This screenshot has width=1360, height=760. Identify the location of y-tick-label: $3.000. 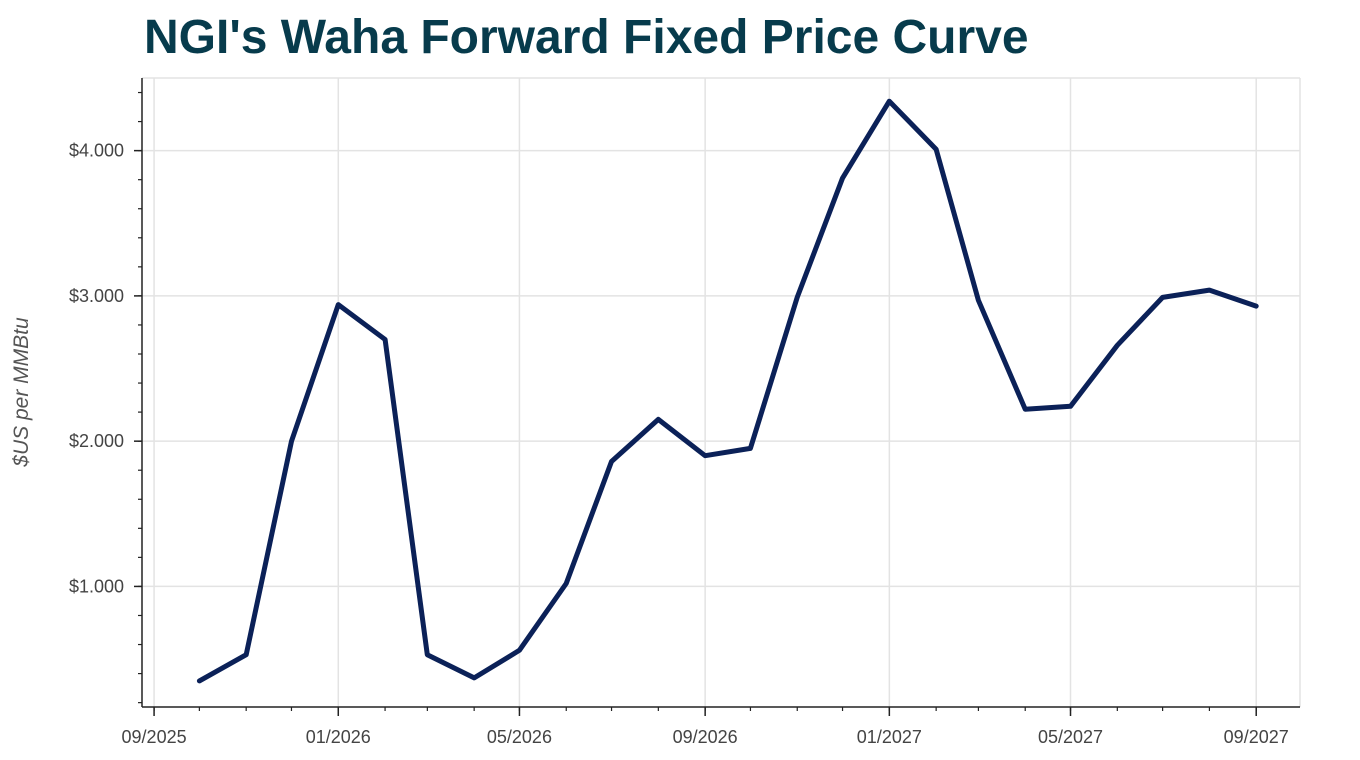
(96, 296).